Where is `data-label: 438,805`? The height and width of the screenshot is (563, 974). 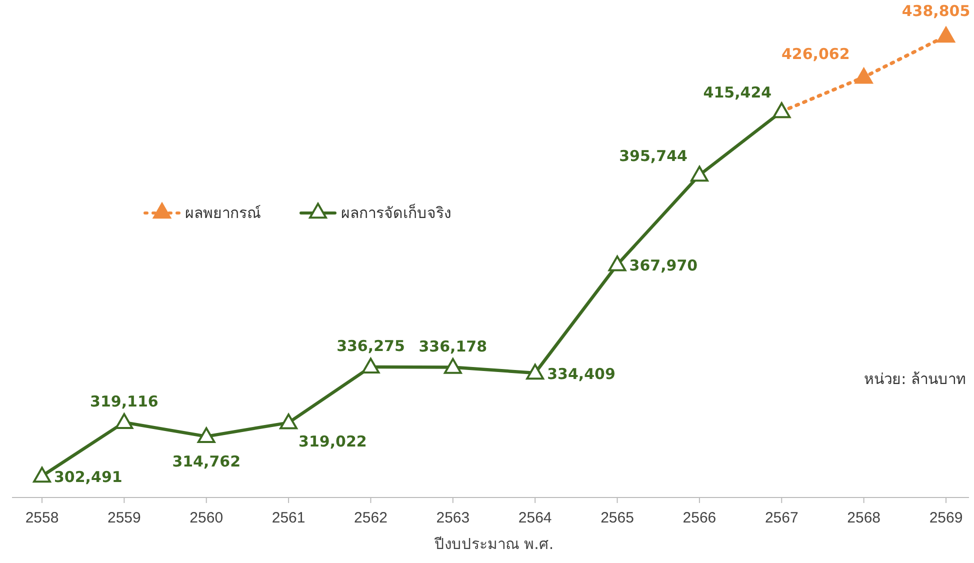 data-label: 438,805 is located at coordinates (936, 11).